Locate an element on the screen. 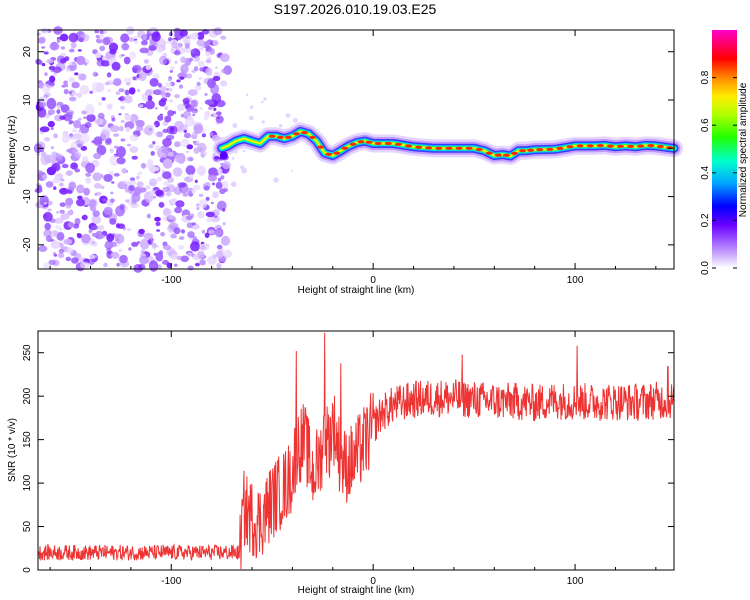  colorbar-ticks: 0.0 0.2 0.4 0.6 0.8 is located at coordinates (718, 172).